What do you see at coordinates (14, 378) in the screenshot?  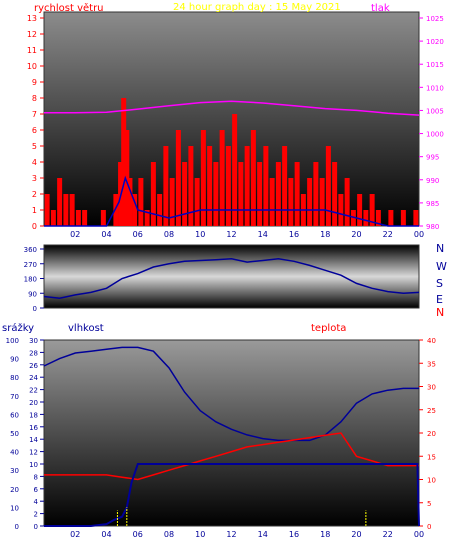 I see `humidity-tick-label: 80` at bounding box center [14, 378].